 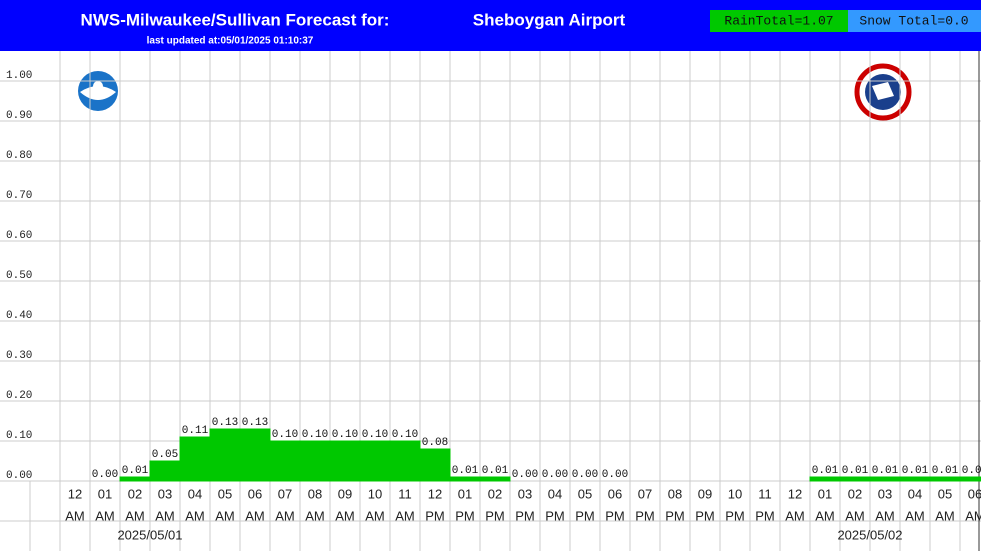 I want to click on y-tick-label: 0.80, so click(x=19, y=156).